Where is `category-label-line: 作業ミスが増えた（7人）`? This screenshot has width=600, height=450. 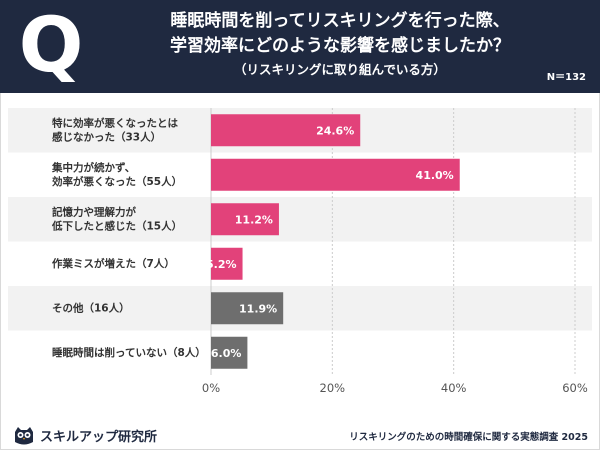
category-label-line: 作業ミスが増えた（7人） is located at coordinates (113, 263).